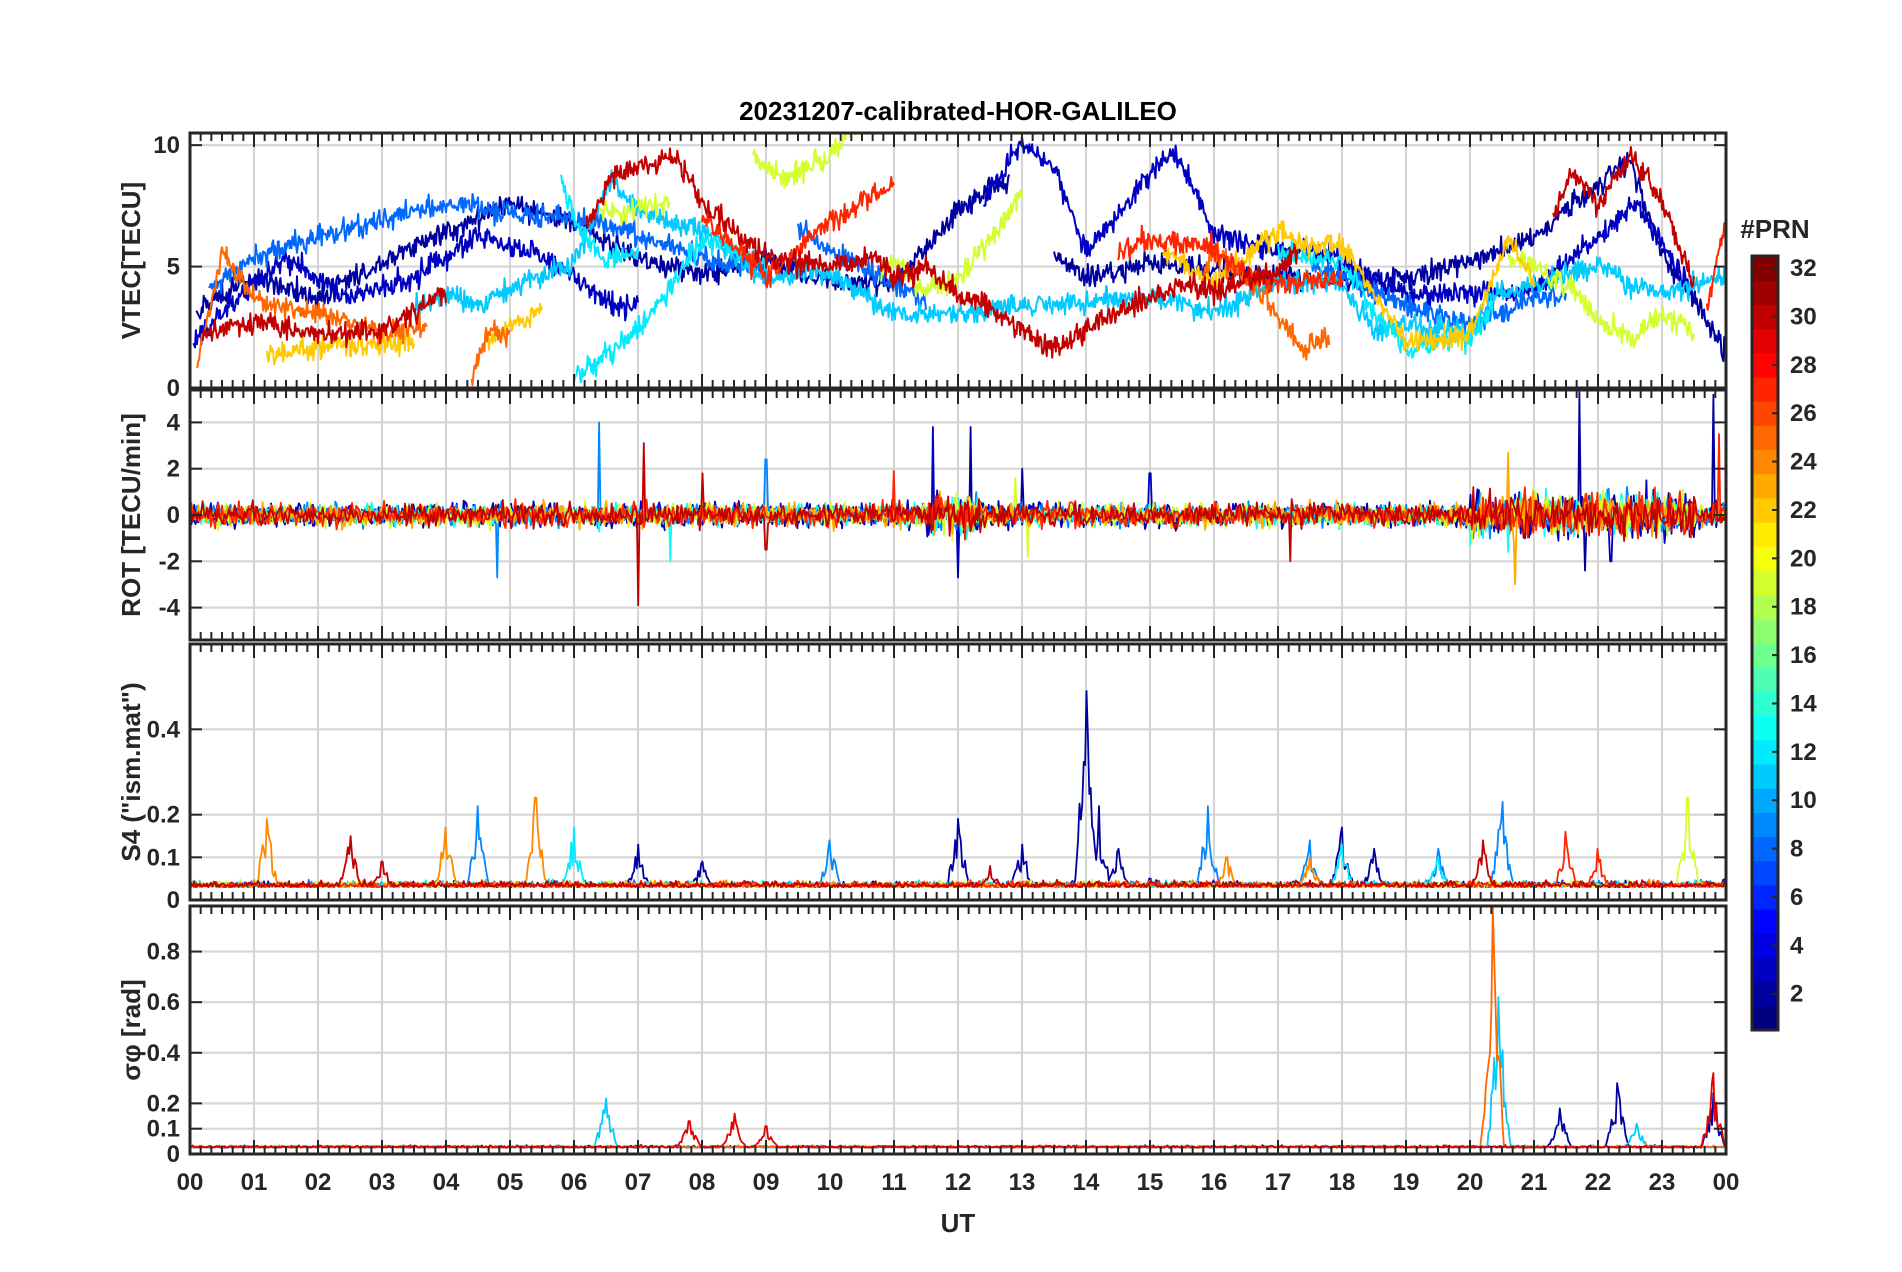 This screenshot has height=1272, width=1902. What do you see at coordinates (1803, 413) in the screenshot?
I see `colorbar-tick-label: 26` at bounding box center [1803, 413].